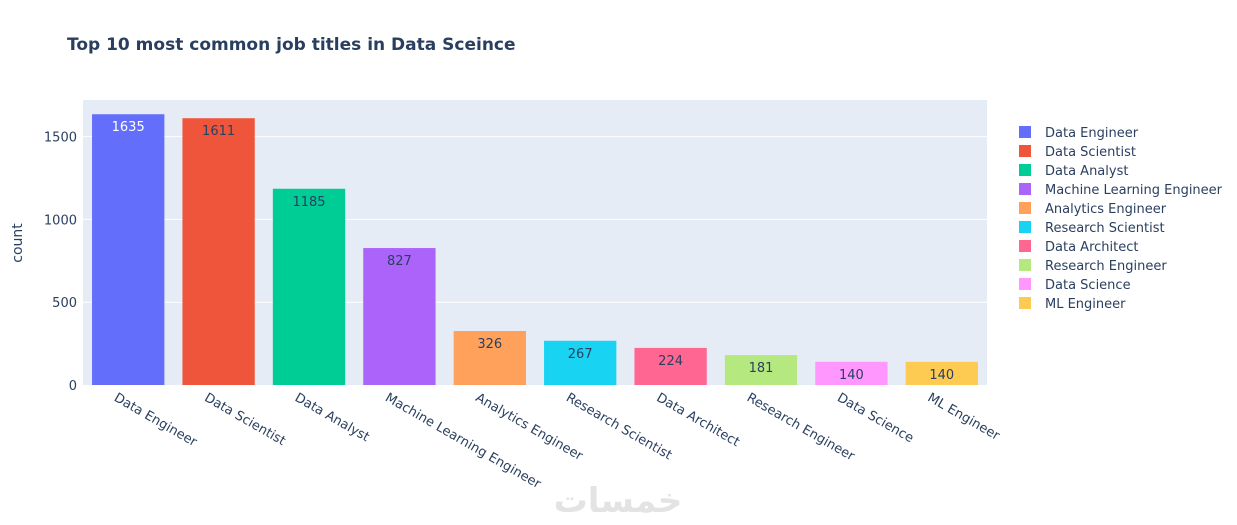 The height and width of the screenshot is (525, 1237). I want to click on y-tick-label: 0, so click(73, 386).